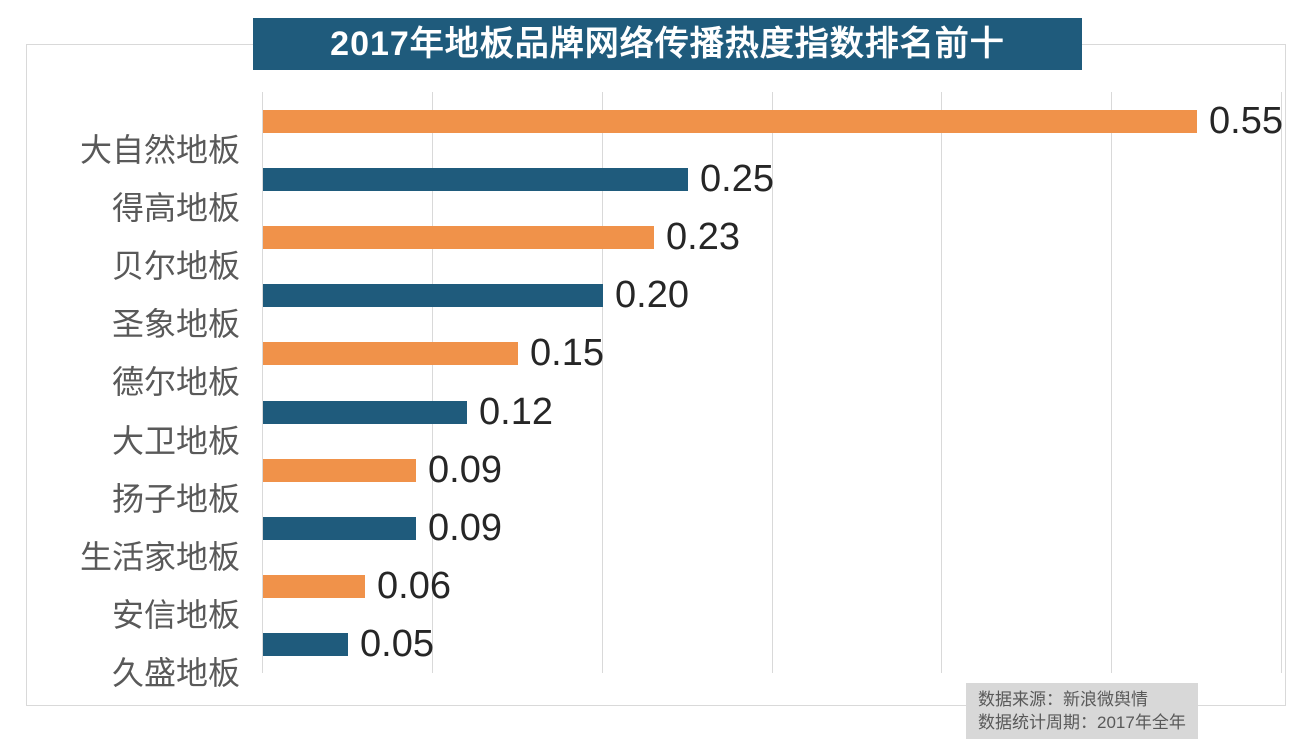 The width and height of the screenshot is (1314, 739). I want to click on category-label: 大卫地板, so click(175, 441).